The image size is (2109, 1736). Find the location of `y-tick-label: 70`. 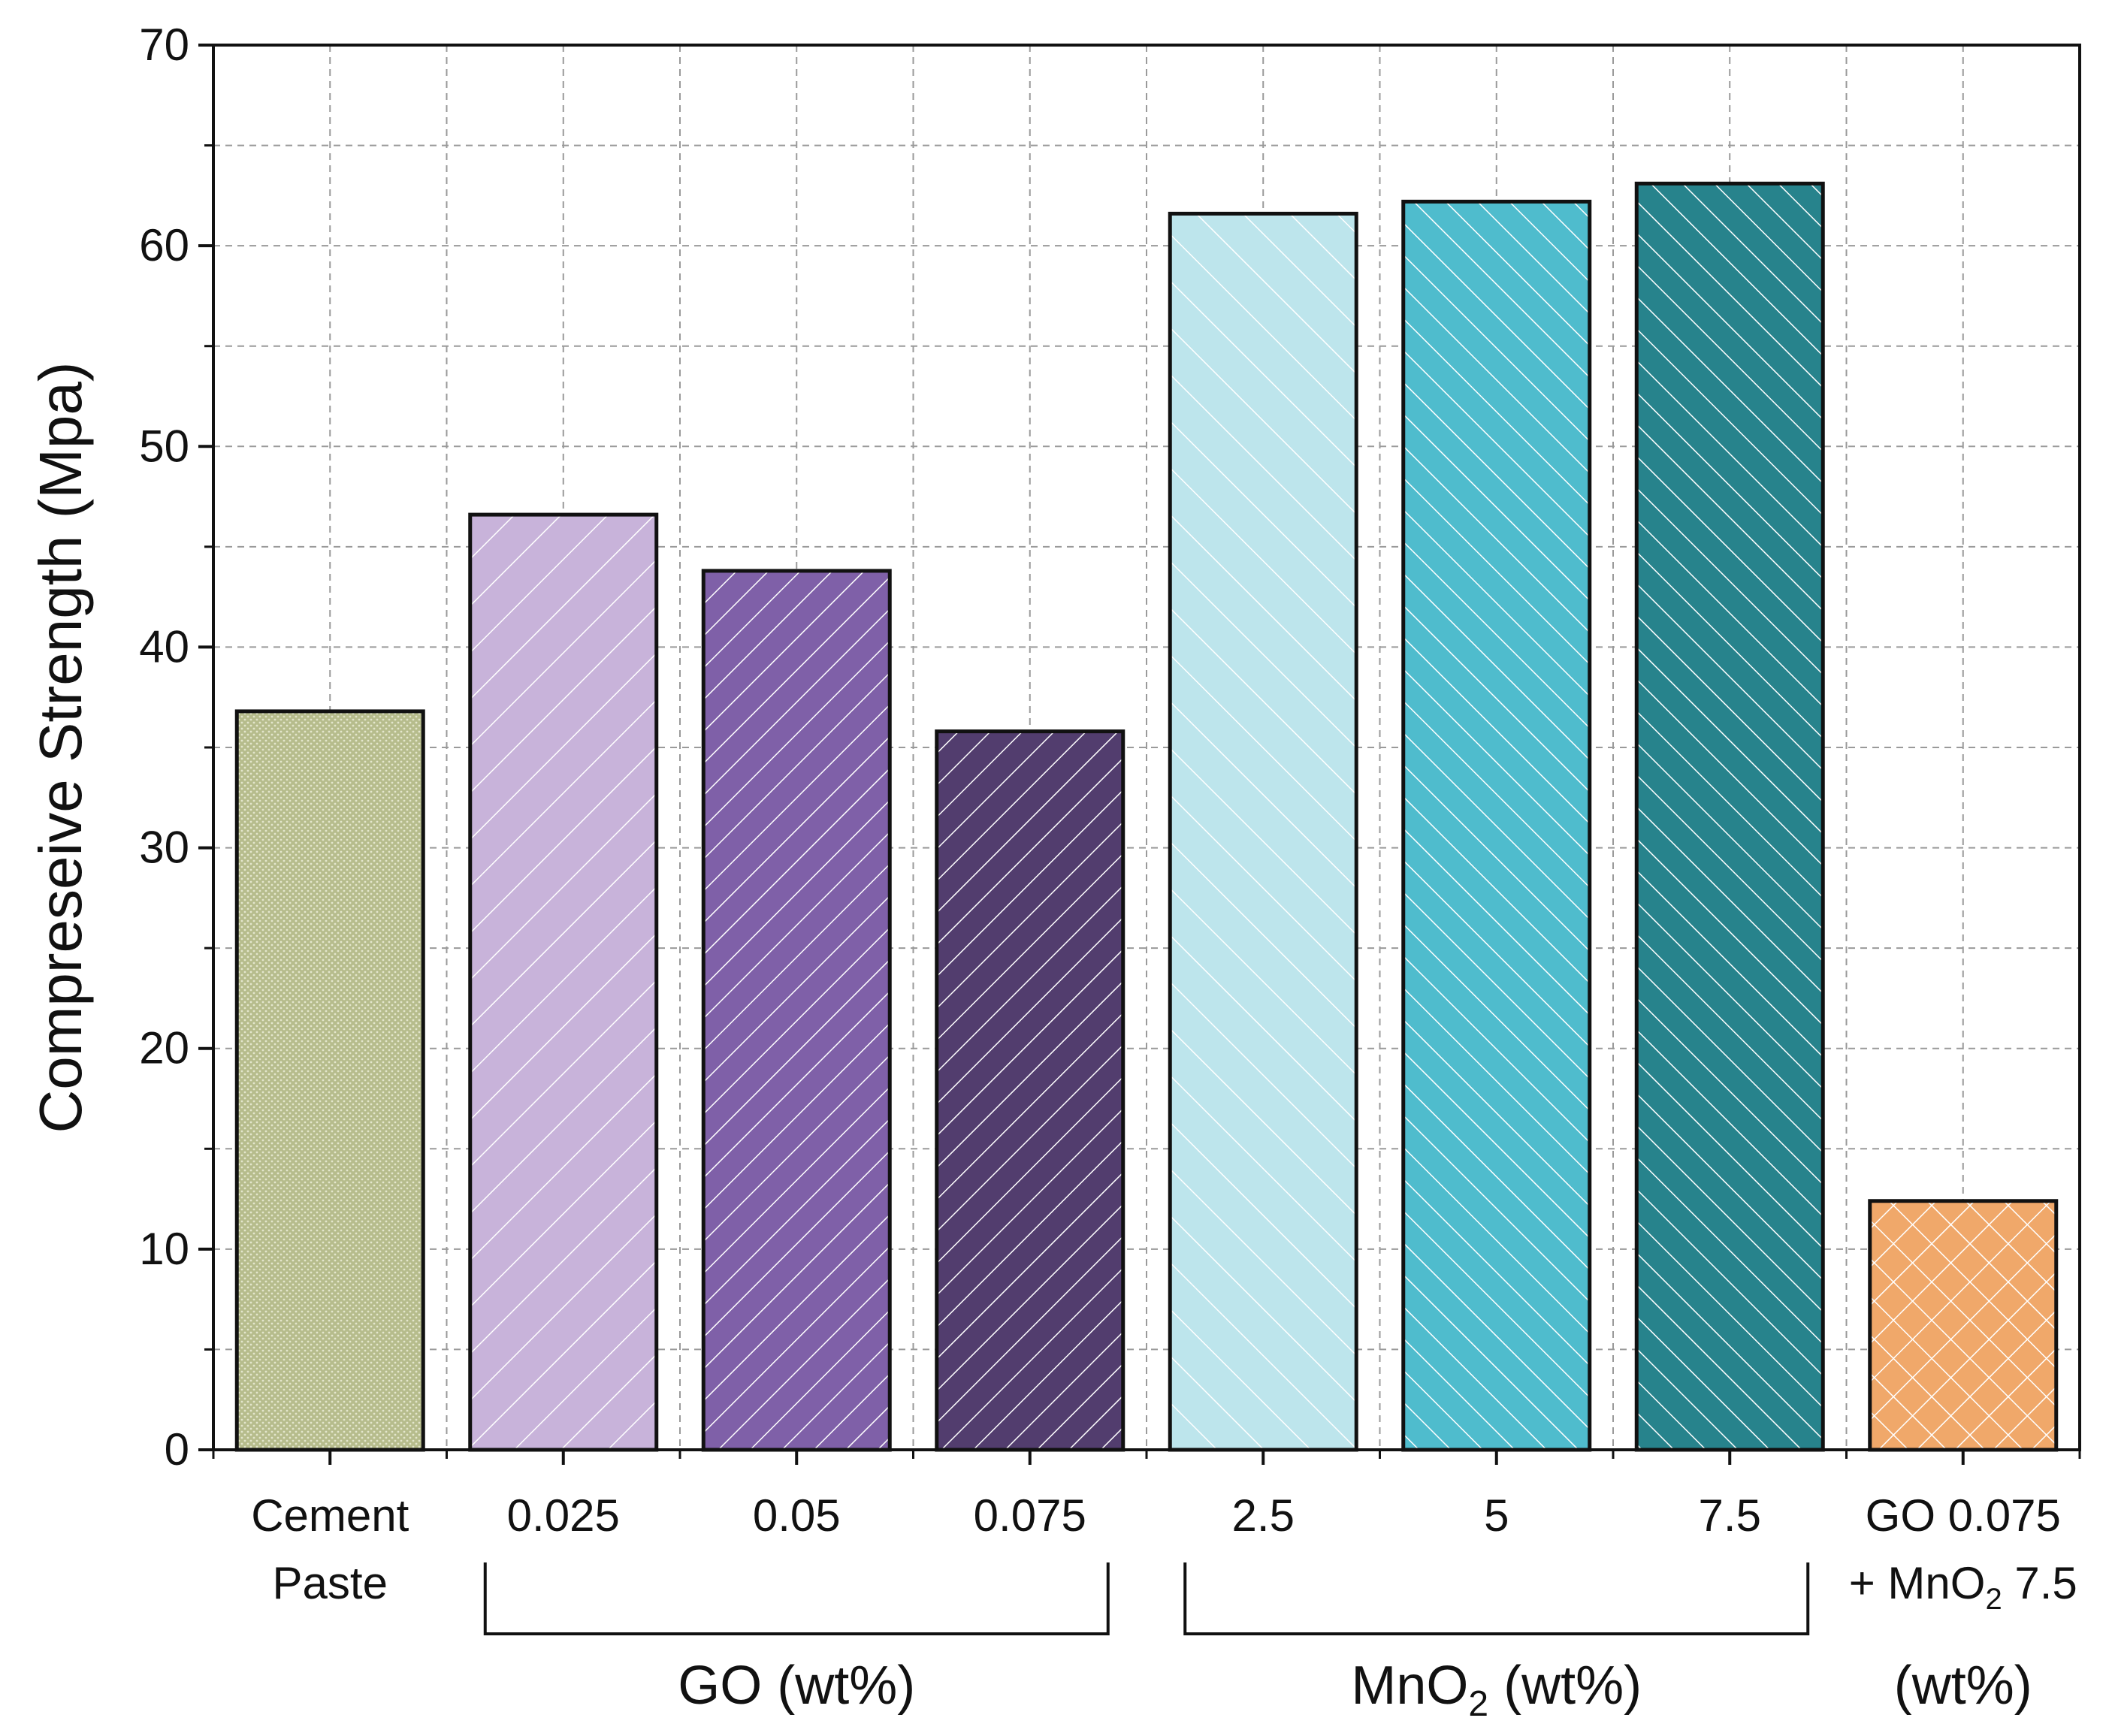

y-tick-label: 70 is located at coordinates (164, 45).